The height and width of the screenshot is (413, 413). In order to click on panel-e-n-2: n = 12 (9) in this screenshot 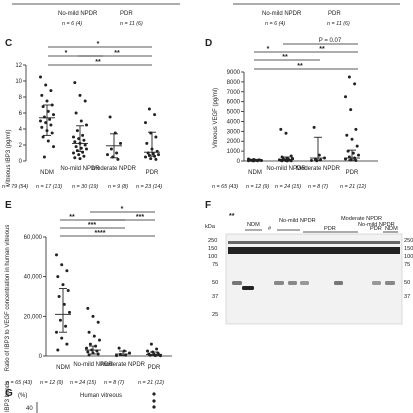, I will do `click(51, 383)`.